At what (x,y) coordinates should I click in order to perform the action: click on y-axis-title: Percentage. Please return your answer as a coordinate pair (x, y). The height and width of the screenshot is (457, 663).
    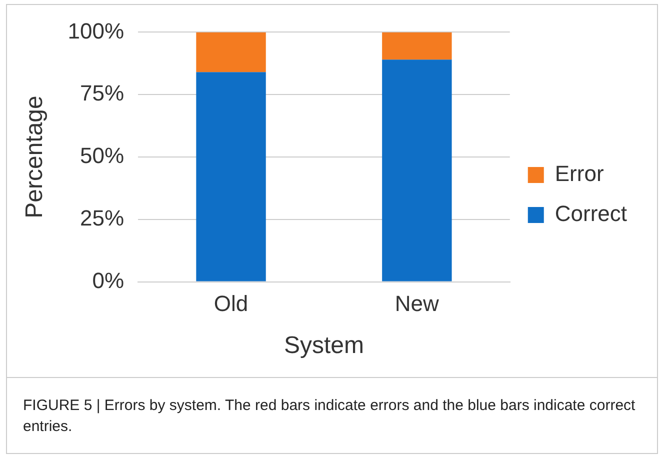
    Looking at the image, I should click on (34, 157).